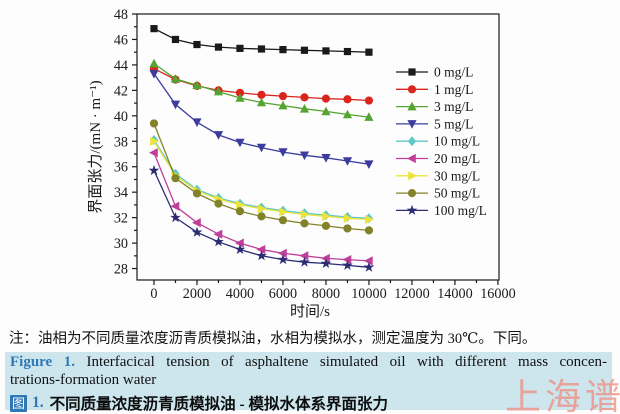 The height and width of the screenshot is (414, 620). I want to click on legend-label: 5 mg/L, so click(453, 123).